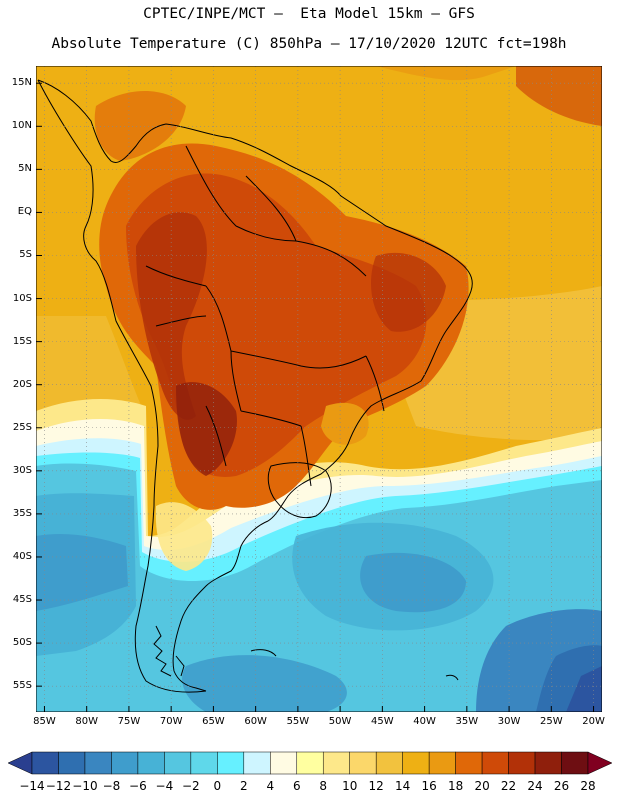 The width and height of the screenshot is (618, 804). Describe the element at coordinates (22, 298) in the screenshot. I see `lat-label: 10S` at that location.